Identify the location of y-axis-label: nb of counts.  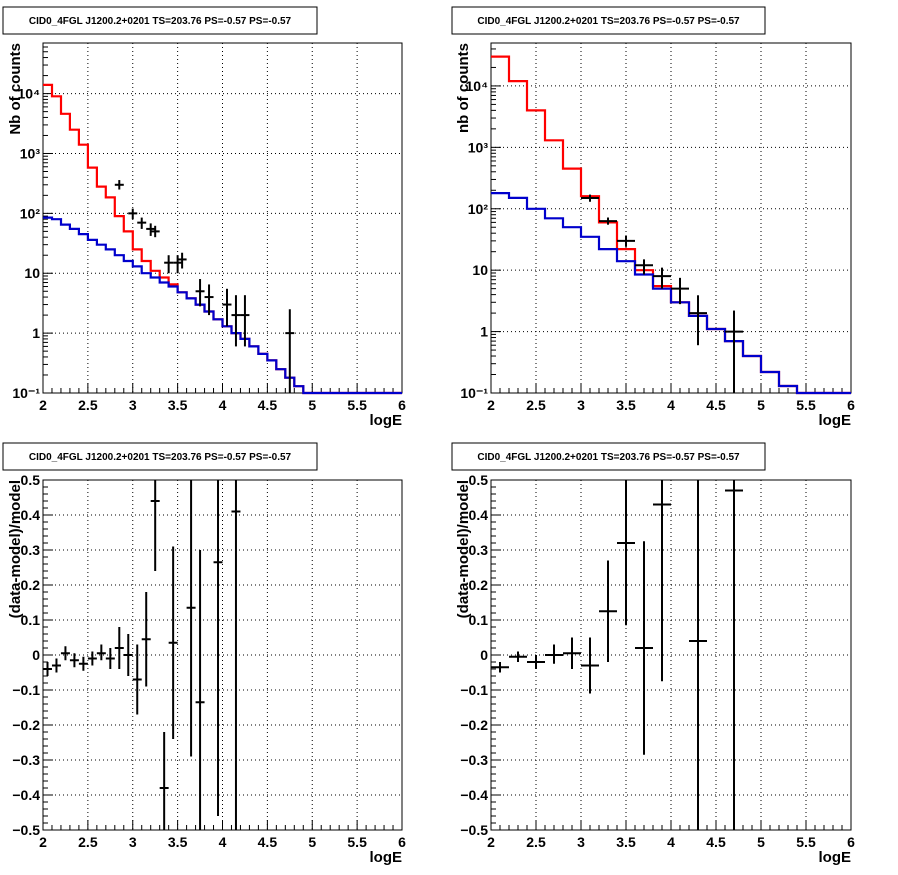
(463, 88).